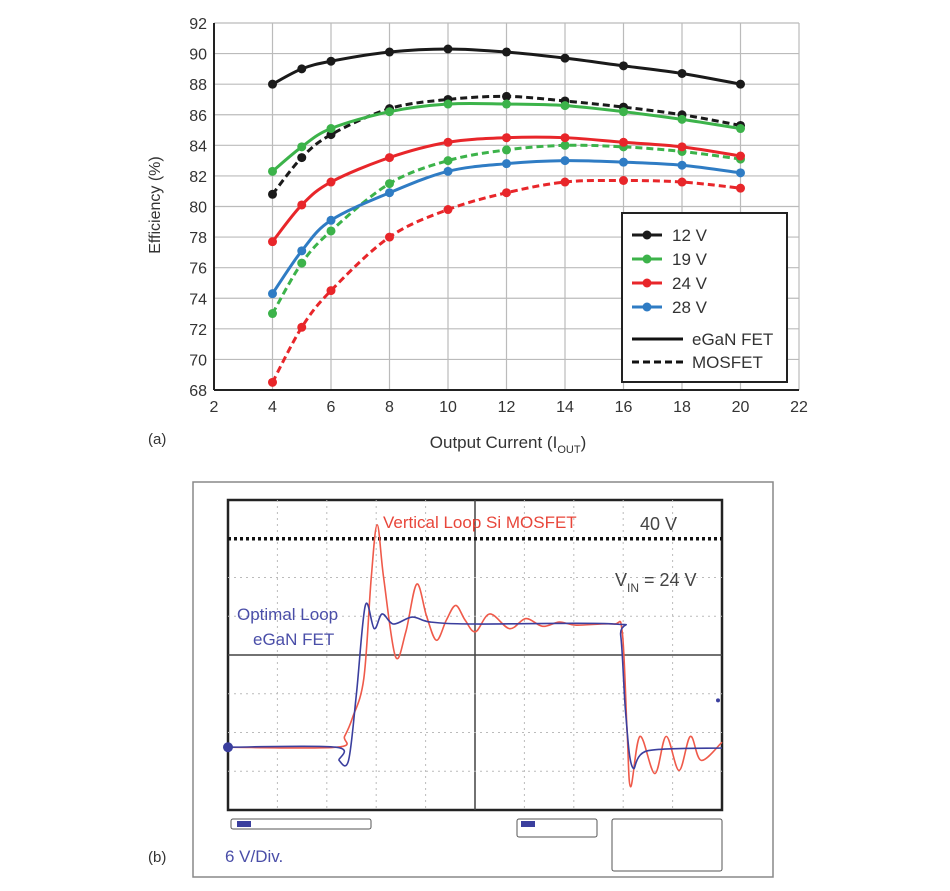  I want to click on y-tick-label: 72, so click(198, 330).